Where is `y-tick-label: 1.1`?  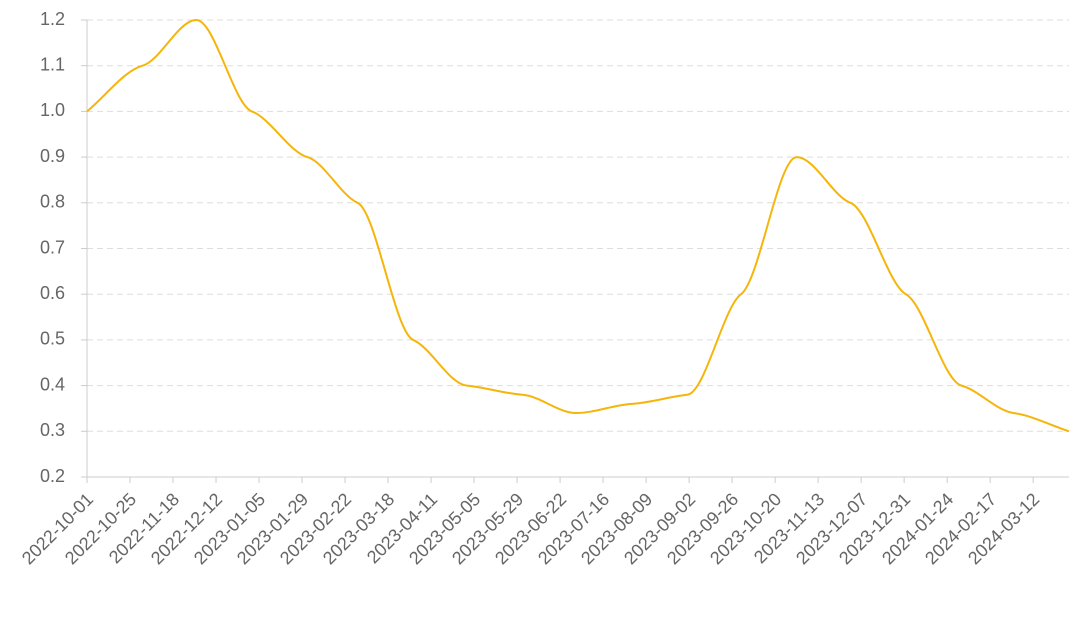 y-tick-label: 1.1 is located at coordinates (52, 64).